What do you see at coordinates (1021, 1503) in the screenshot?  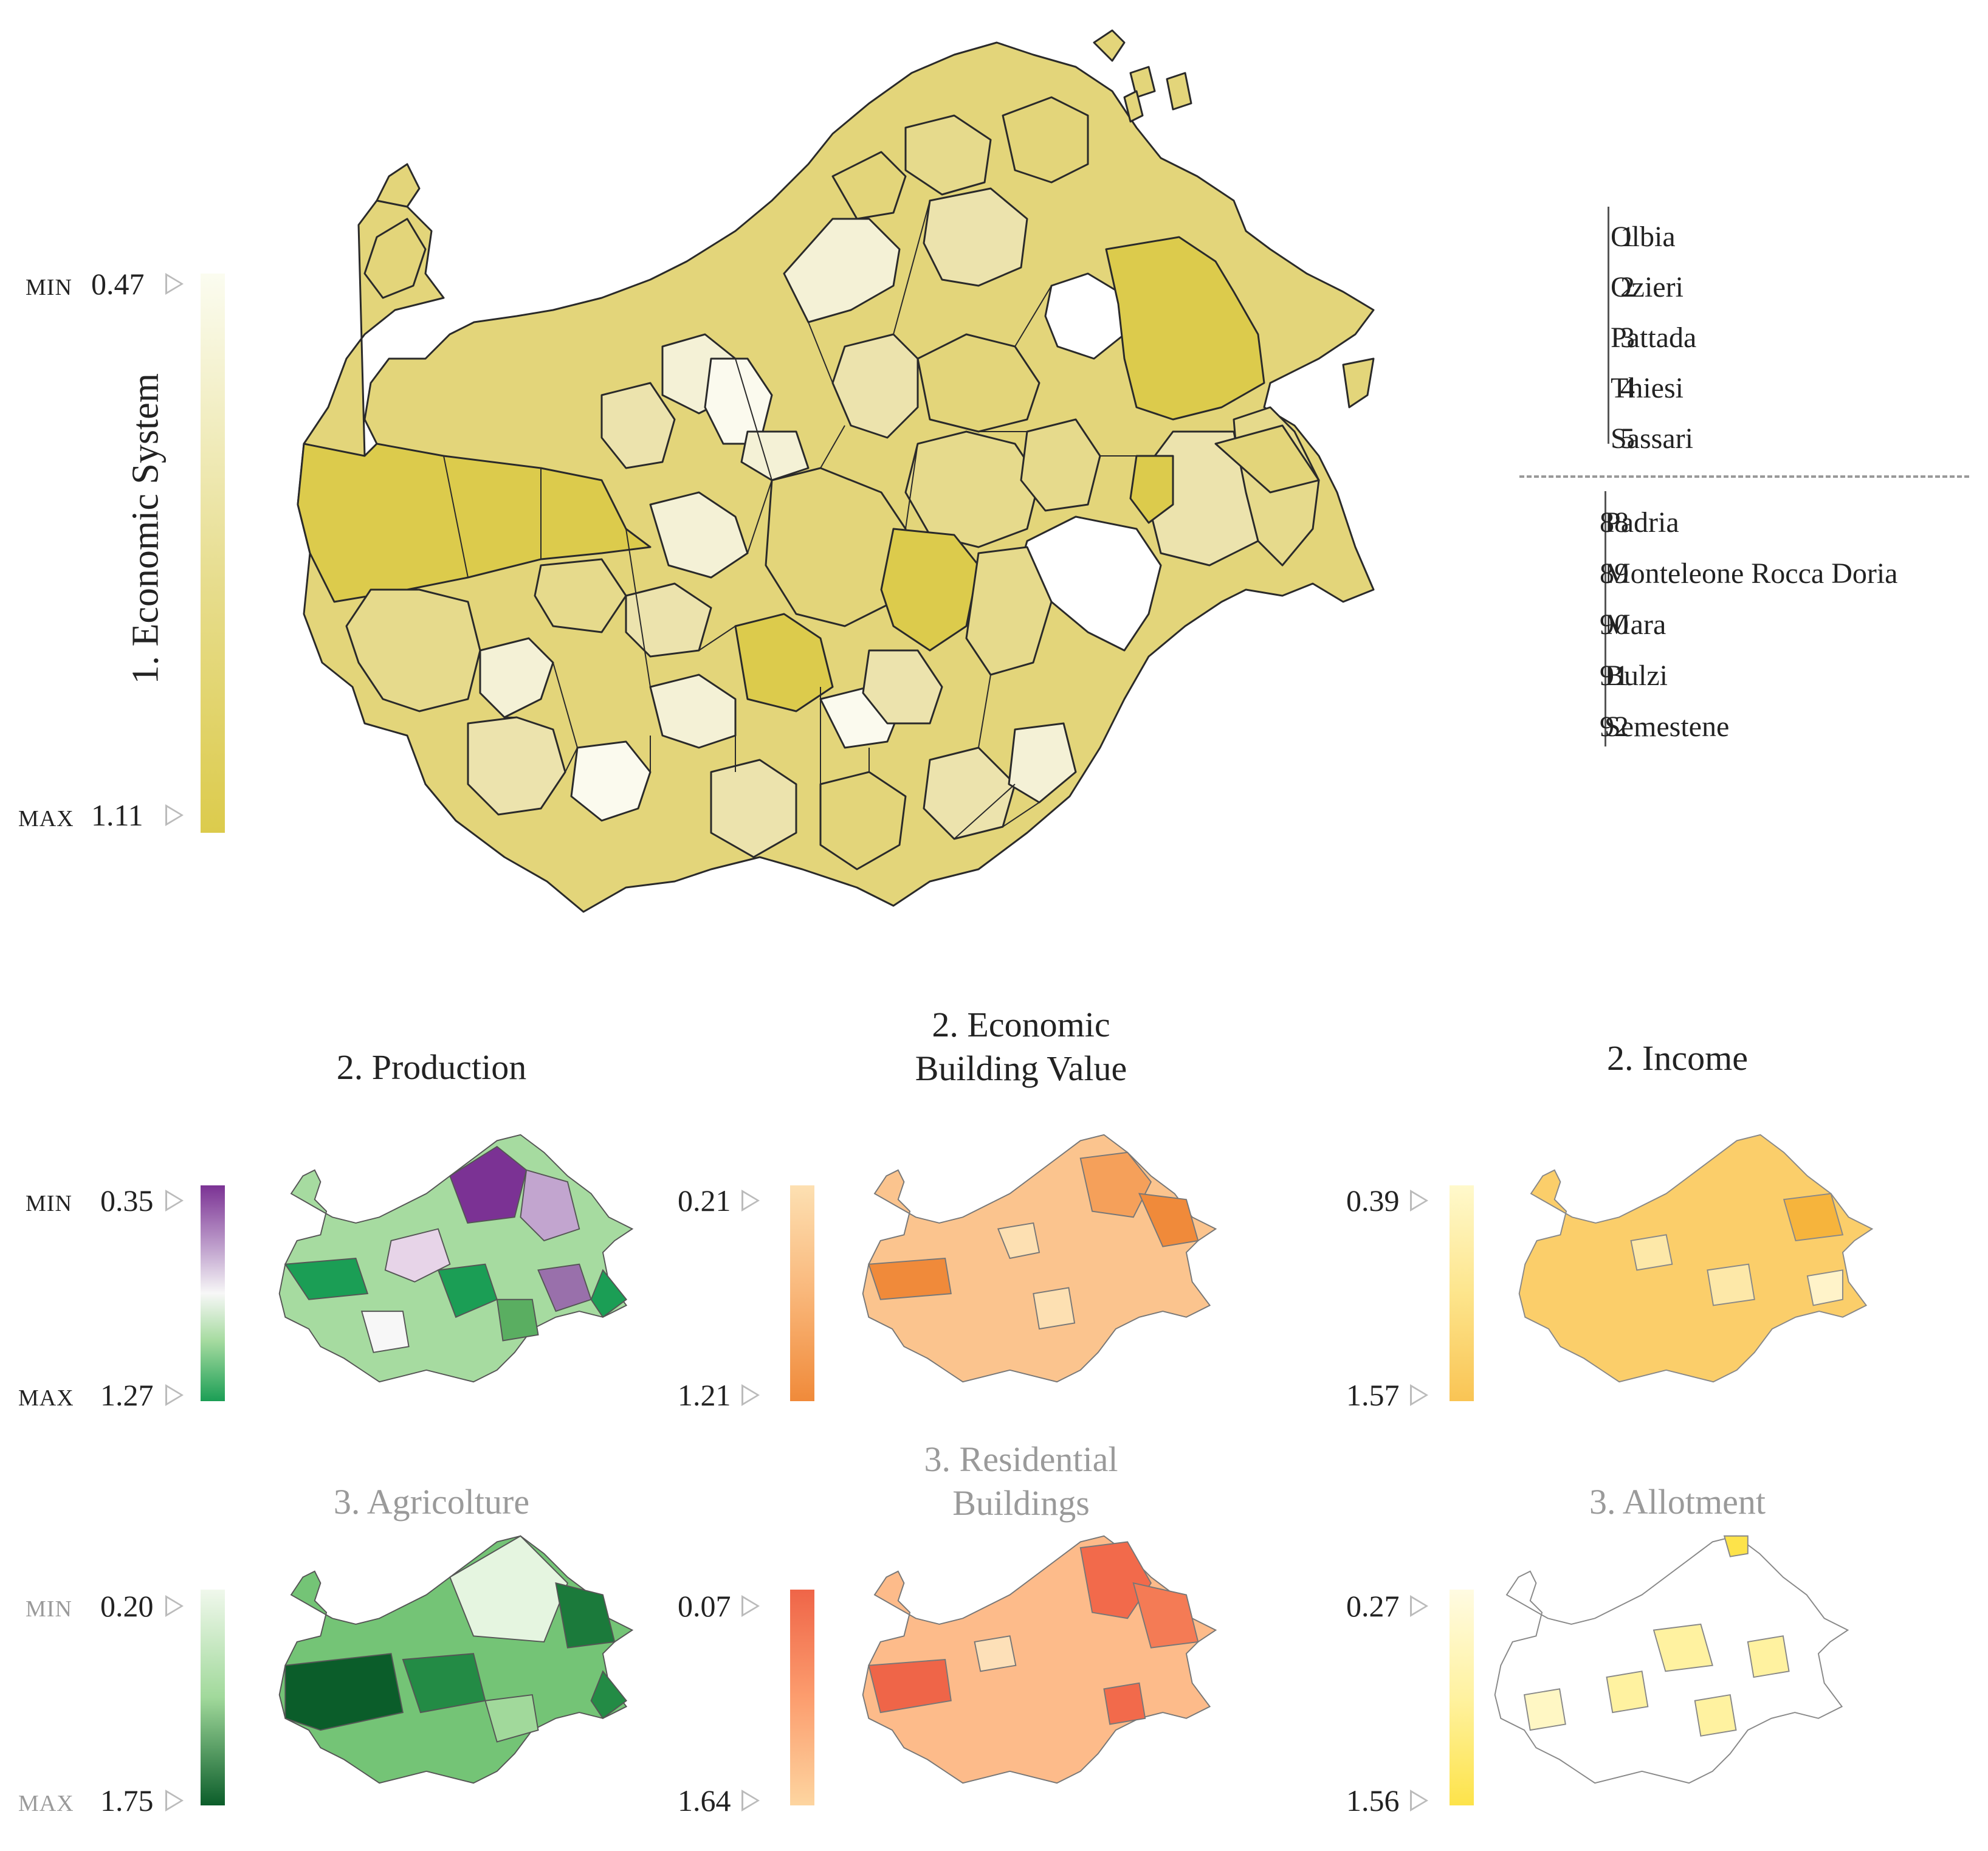 I see `residential-title-line2: Buildings` at bounding box center [1021, 1503].